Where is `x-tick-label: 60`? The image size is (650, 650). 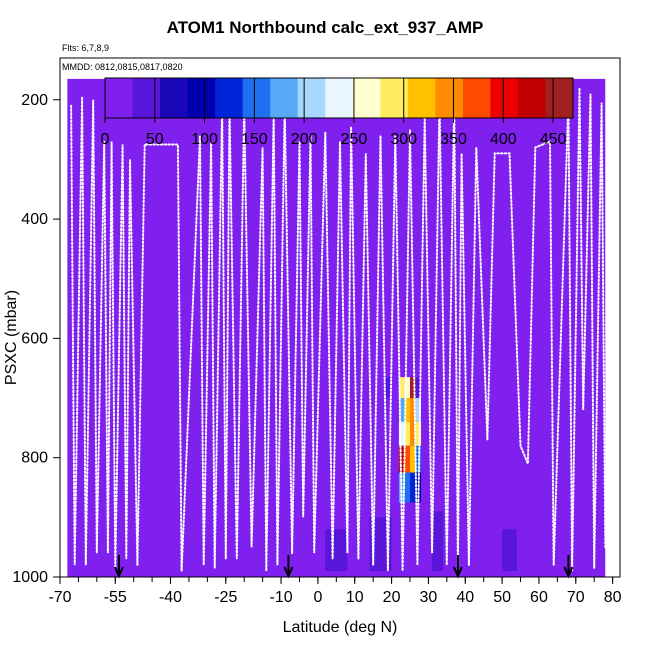 x-tick-label: 60 is located at coordinates (539, 597).